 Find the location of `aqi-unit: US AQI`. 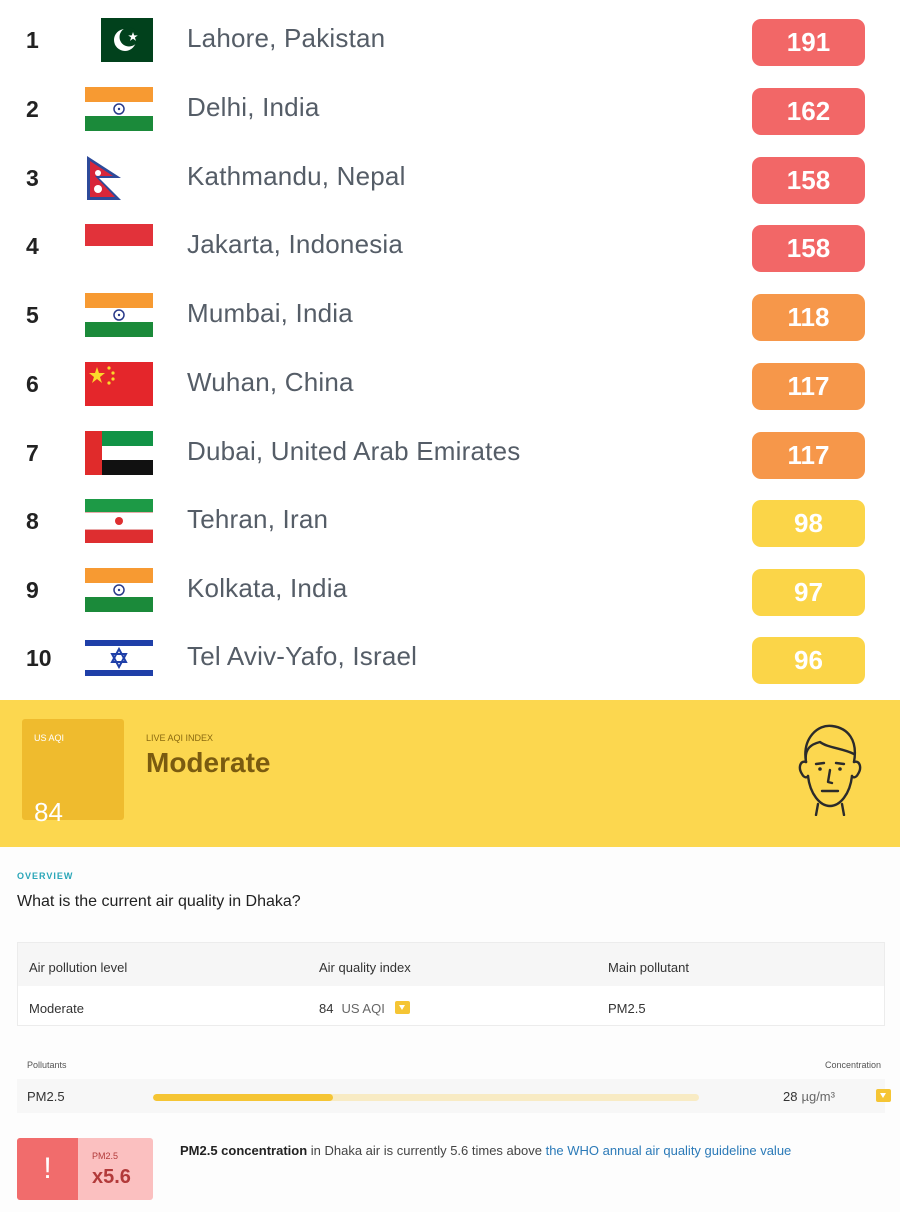

aqi-unit: US AQI is located at coordinates (363, 1008).